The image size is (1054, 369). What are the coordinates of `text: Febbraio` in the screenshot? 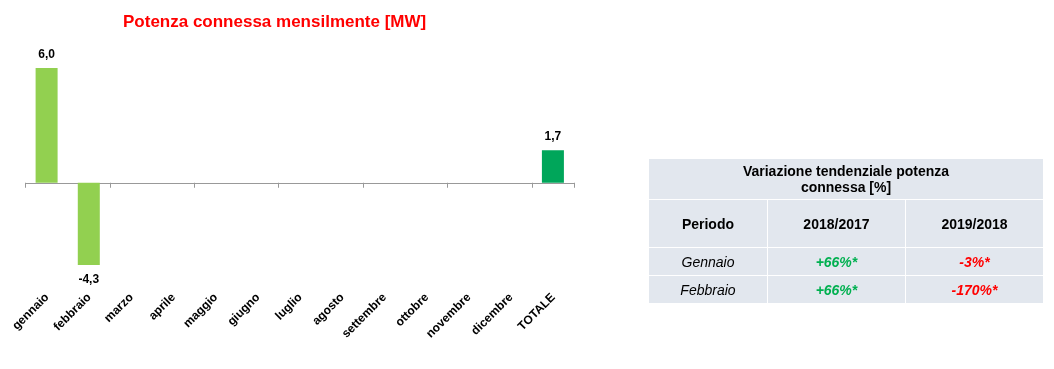 It's located at (708, 289).